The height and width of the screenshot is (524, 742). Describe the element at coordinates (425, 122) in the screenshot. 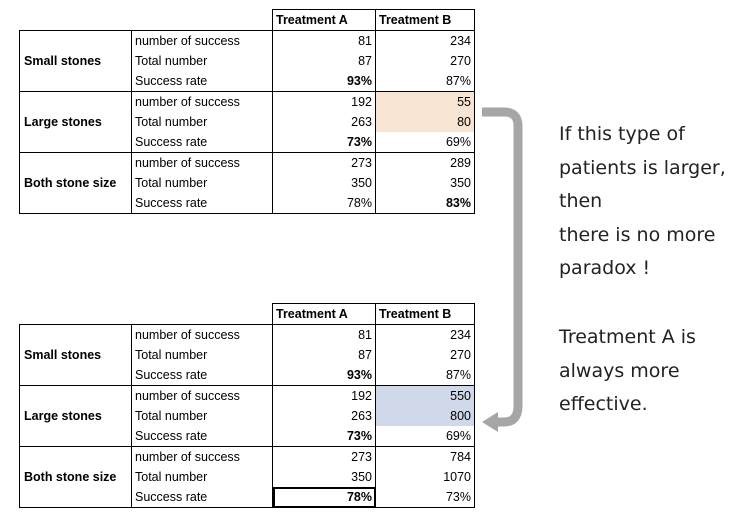

I see `value-b-highlighted: 80` at that location.